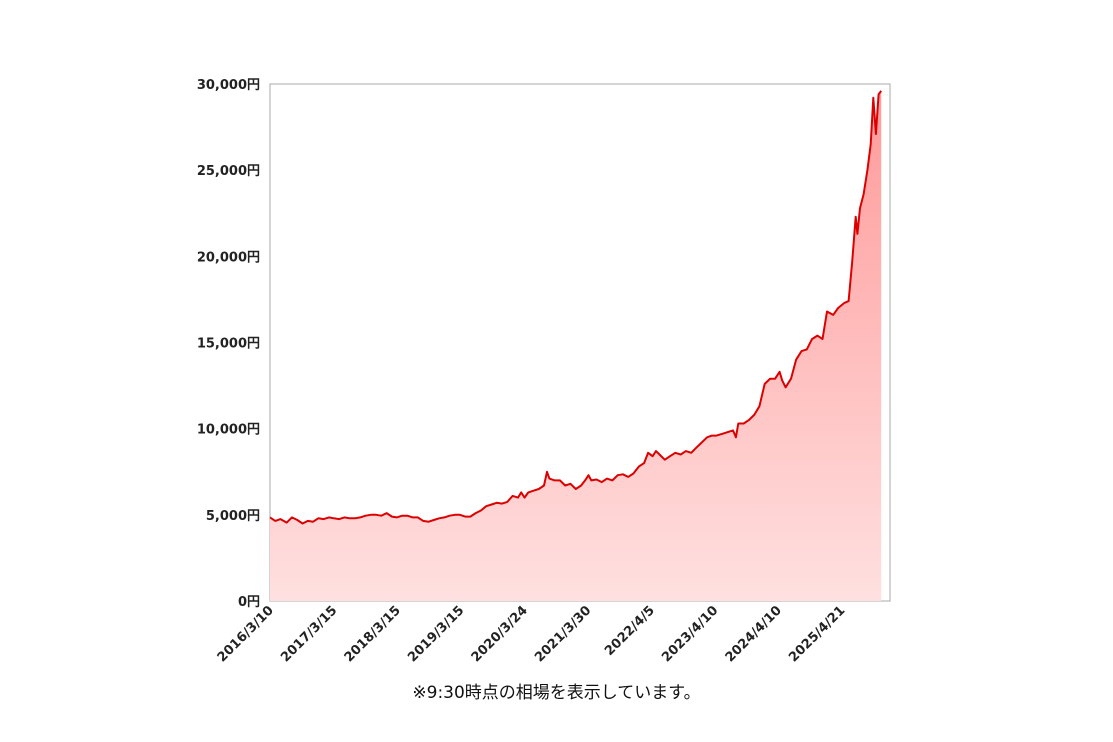 Image resolution: width=1113 pixels, height=742 pixels. Describe the element at coordinates (817, 634) in the screenshot. I see `x-tick-label: 2025/4/21` at that location.